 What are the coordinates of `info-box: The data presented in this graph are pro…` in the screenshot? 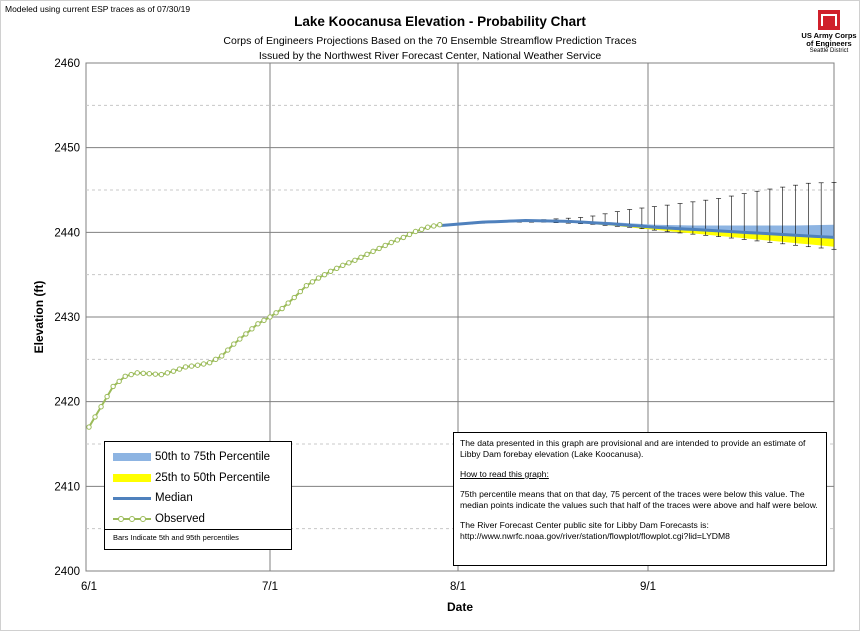 It's located at (640, 499).